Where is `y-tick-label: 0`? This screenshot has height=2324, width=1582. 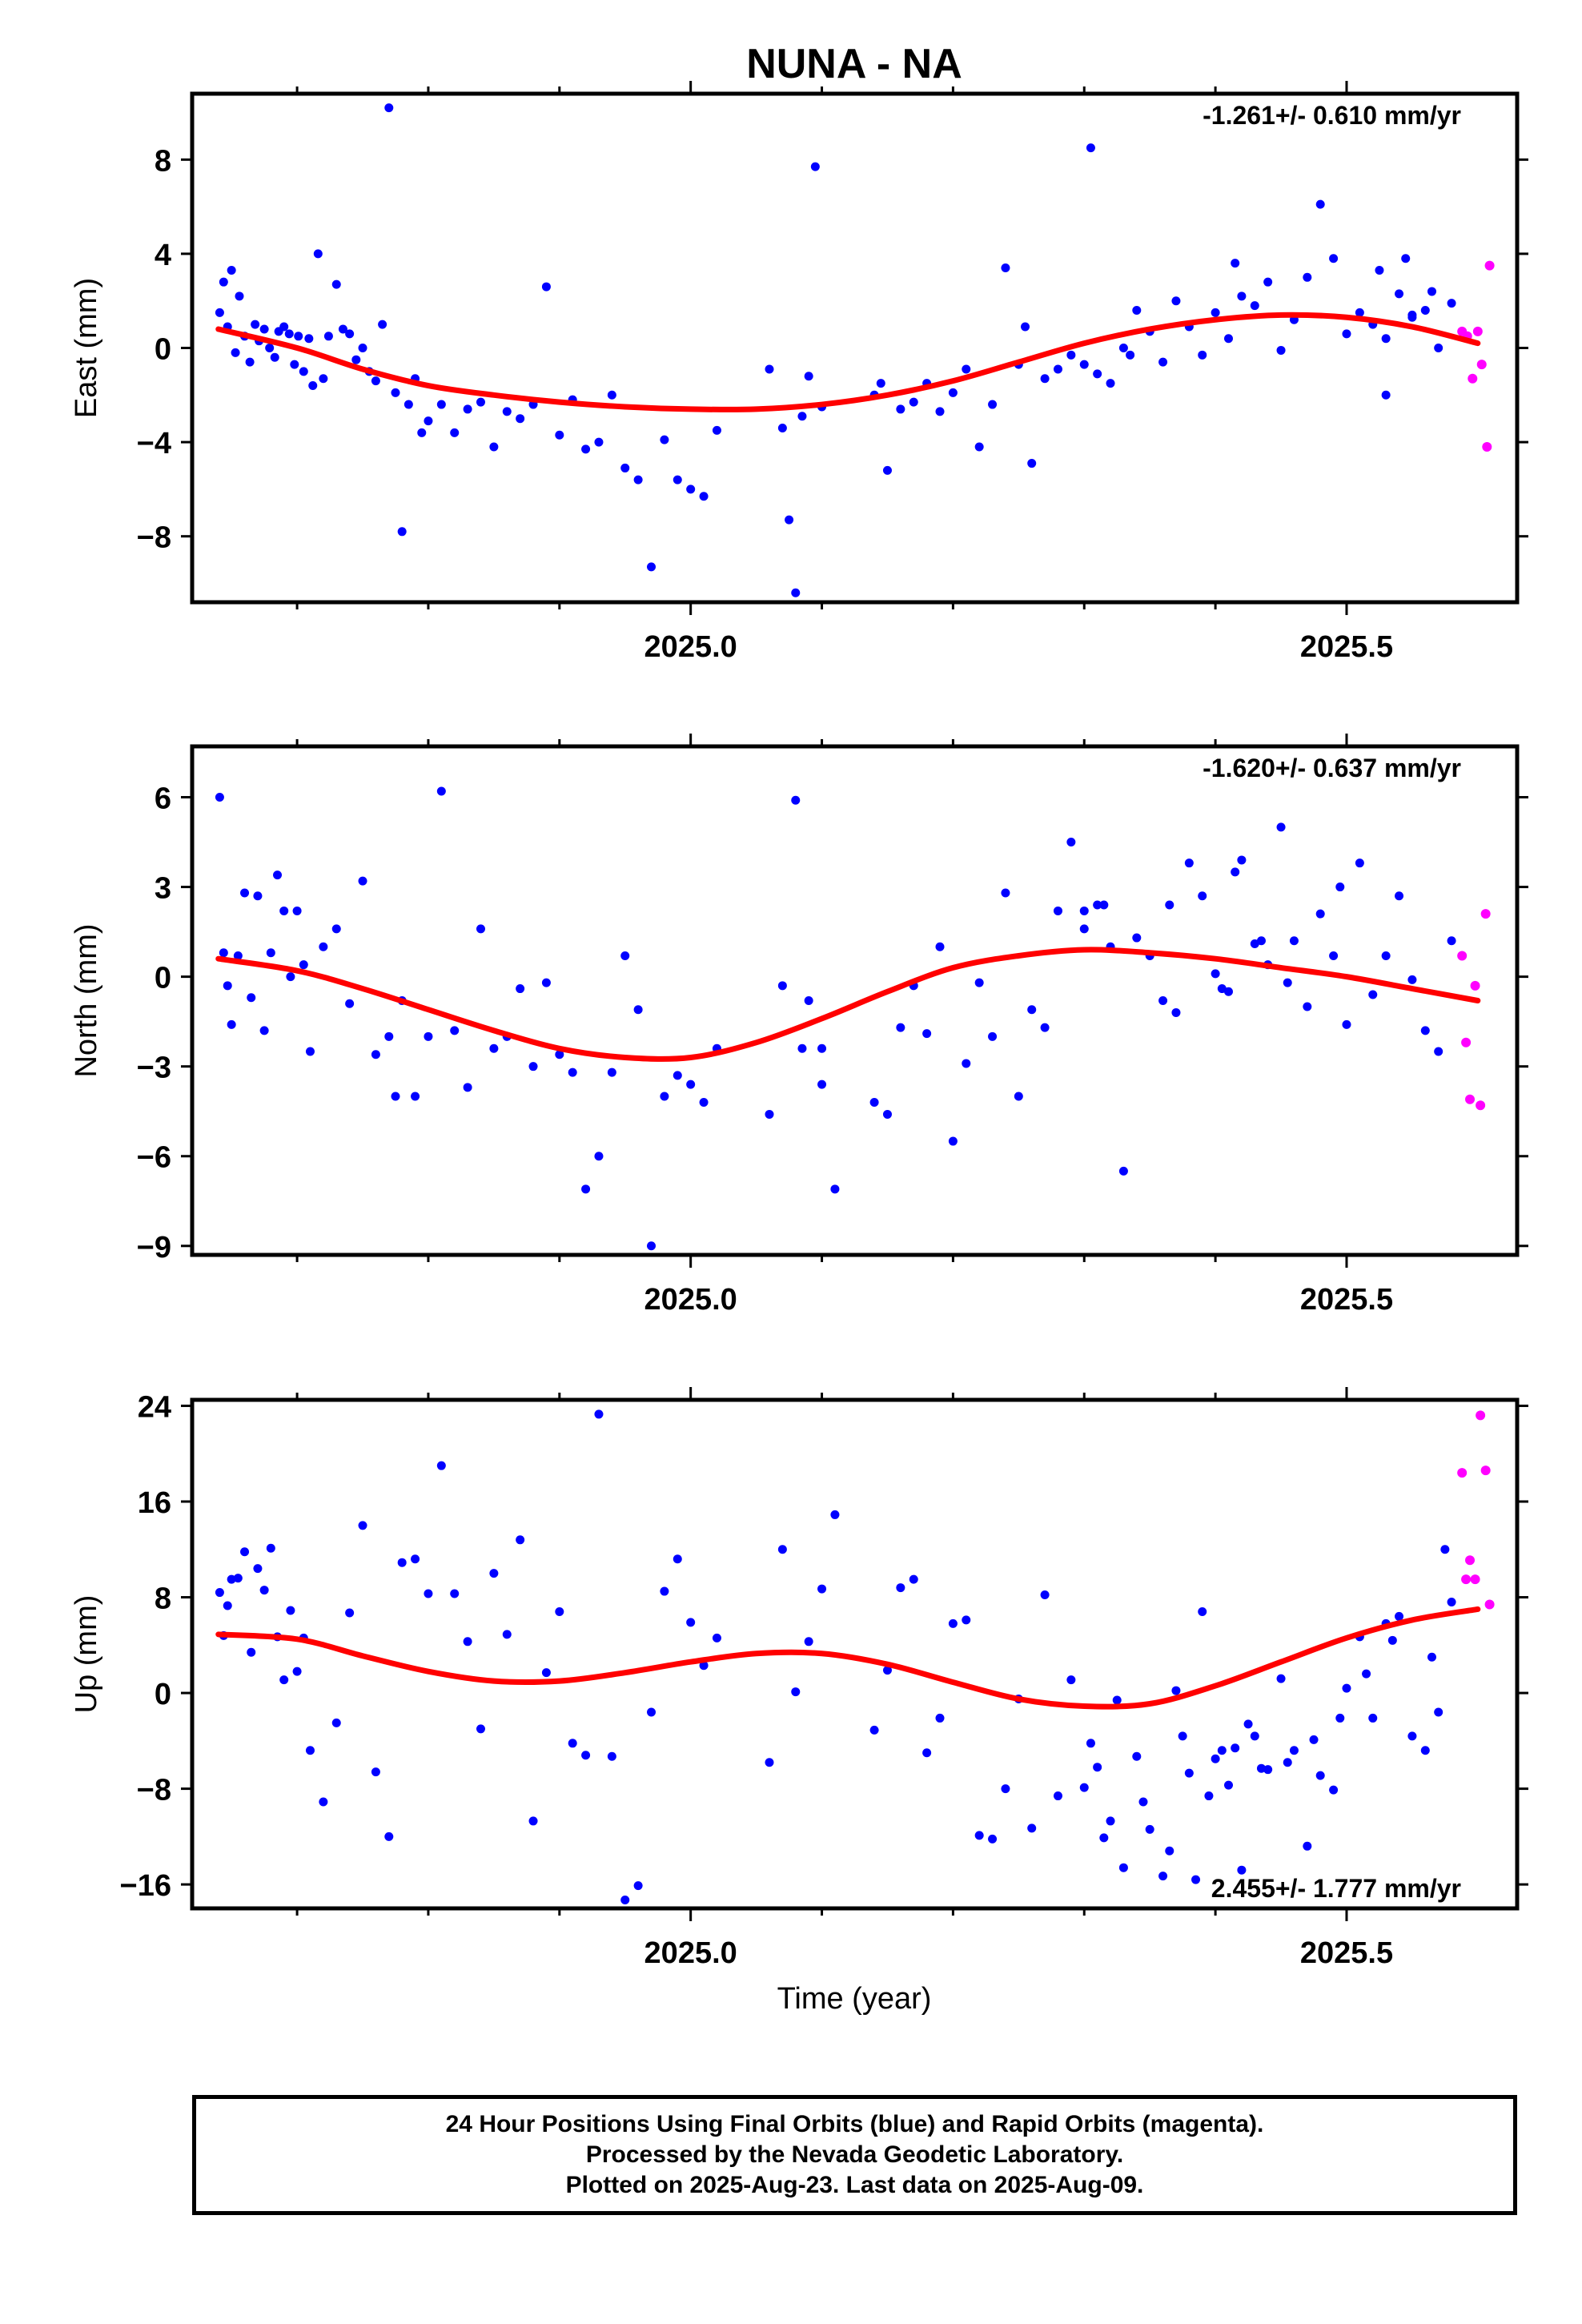
y-tick-label: 0 is located at coordinates (163, 1694).